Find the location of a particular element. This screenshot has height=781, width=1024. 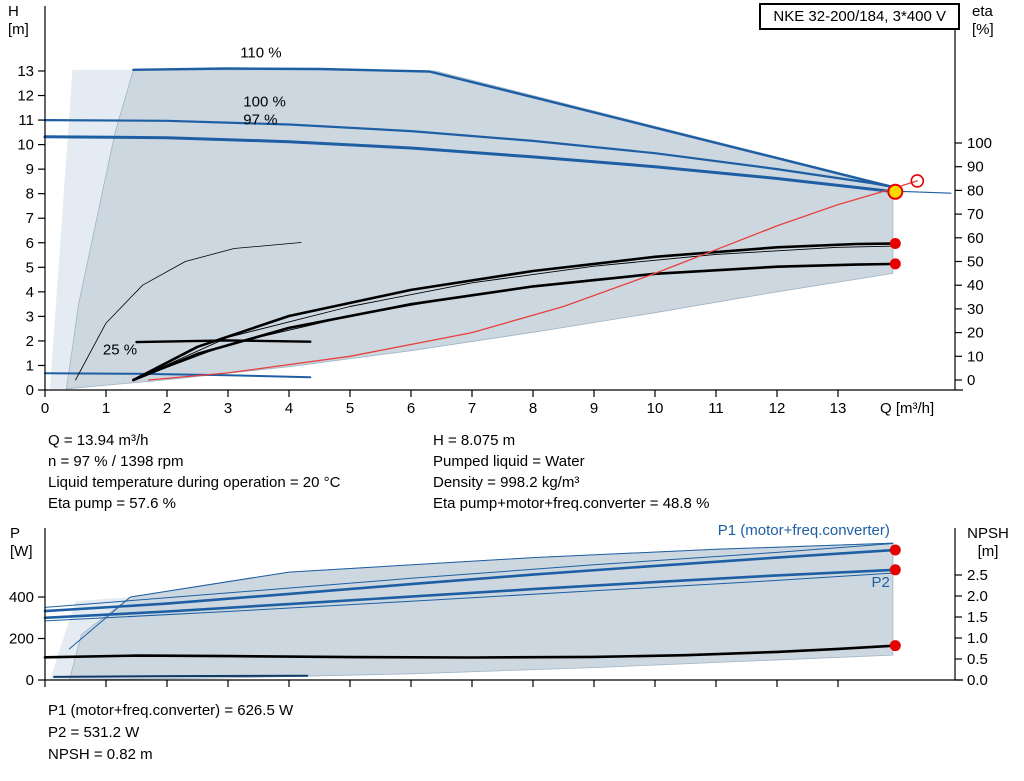

x-tick-label: 2 is located at coordinates (167, 408).